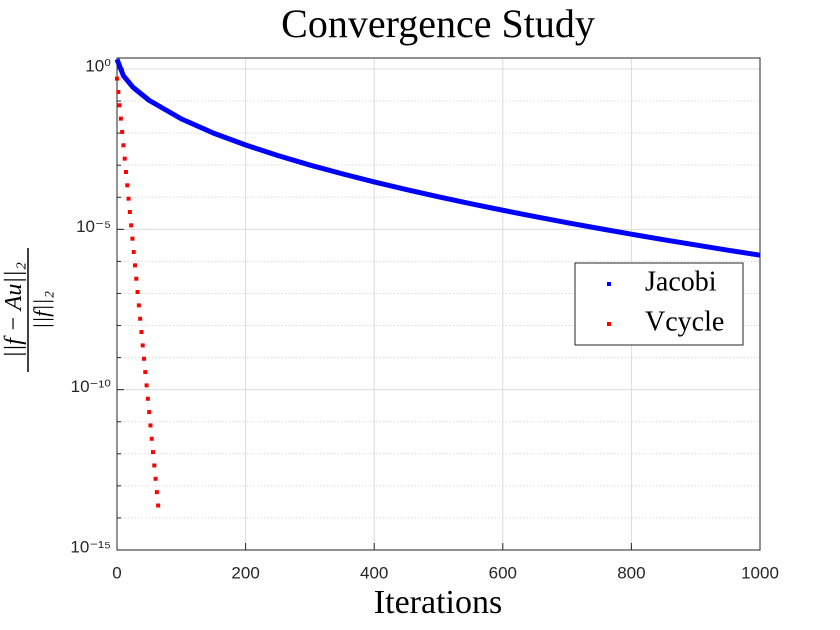  What do you see at coordinates (93, 226) in the screenshot?
I see `y-tick-label: 10⁻⁵` at bounding box center [93, 226].